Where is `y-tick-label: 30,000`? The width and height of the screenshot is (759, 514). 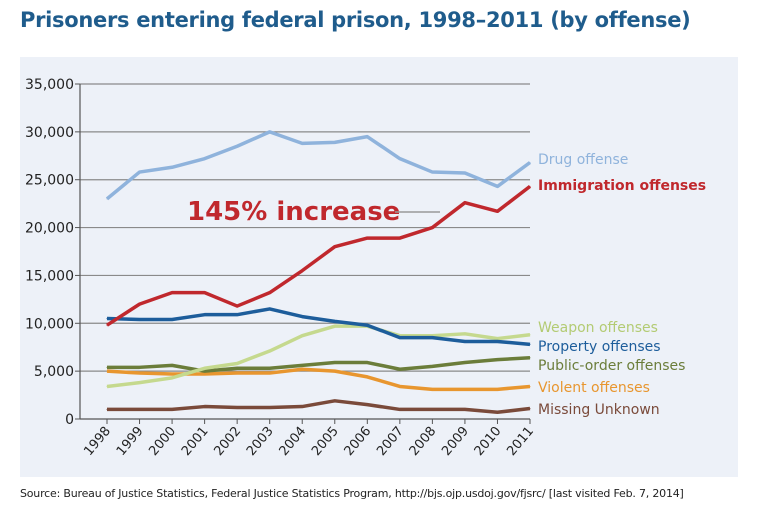 y-tick-label: 30,000 is located at coordinates (49, 133).